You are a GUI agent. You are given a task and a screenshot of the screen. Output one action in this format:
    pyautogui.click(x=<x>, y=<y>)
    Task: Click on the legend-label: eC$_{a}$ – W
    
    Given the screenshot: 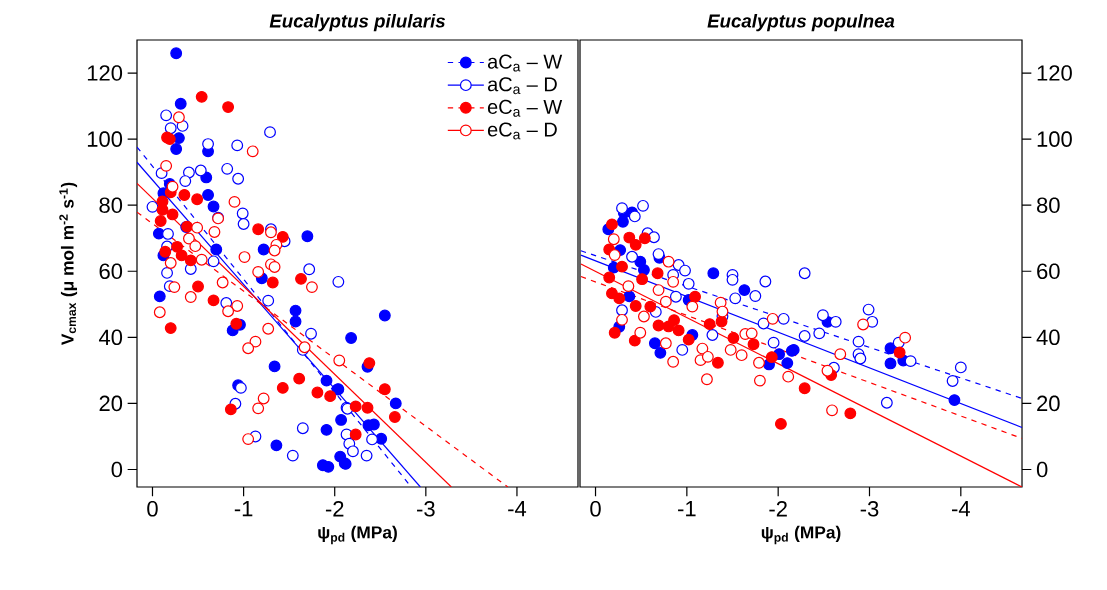 What is the action you would take?
    pyautogui.click(x=525, y=108)
    